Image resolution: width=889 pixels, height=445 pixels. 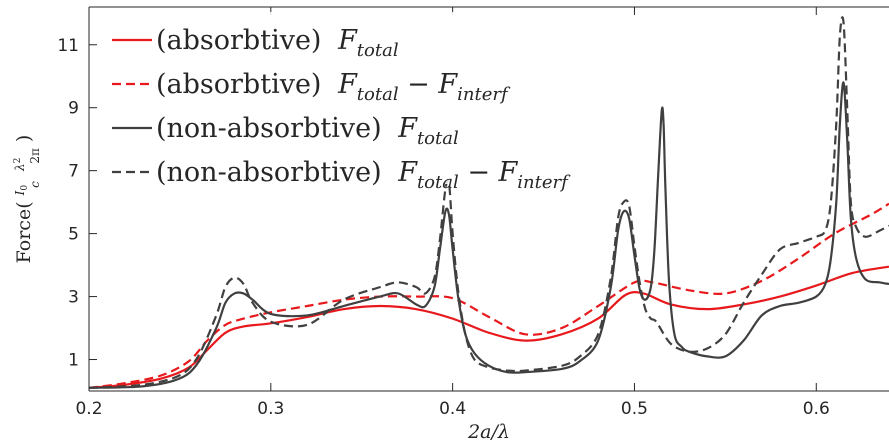 I want to click on y-tick-label: 11, so click(x=68, y=46).